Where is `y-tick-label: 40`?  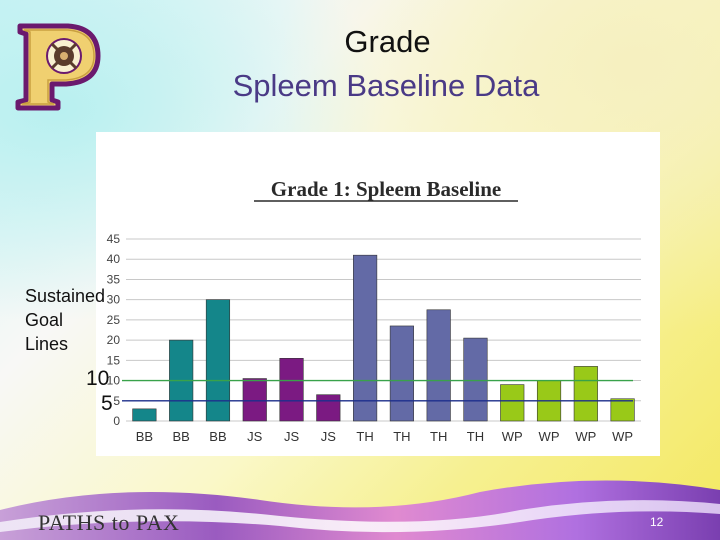 y-tick-label: 40 is located at coordinates (114, 259).